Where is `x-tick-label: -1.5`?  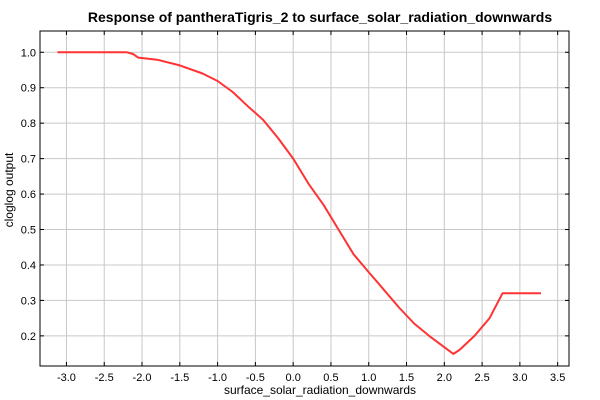
x-tick-label: -1.5 is located at coordinates (179, 378).